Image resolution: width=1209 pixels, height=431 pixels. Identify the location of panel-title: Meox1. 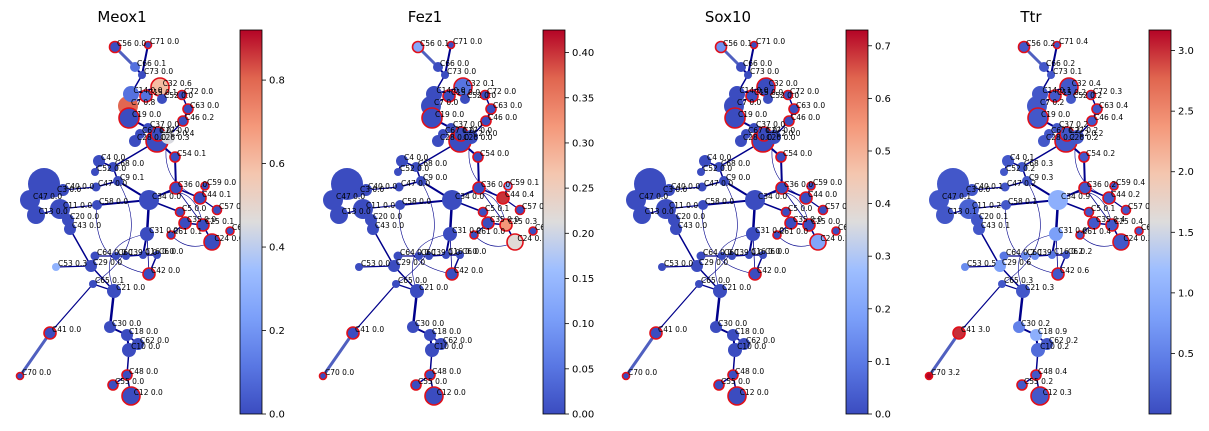
(121, 17).